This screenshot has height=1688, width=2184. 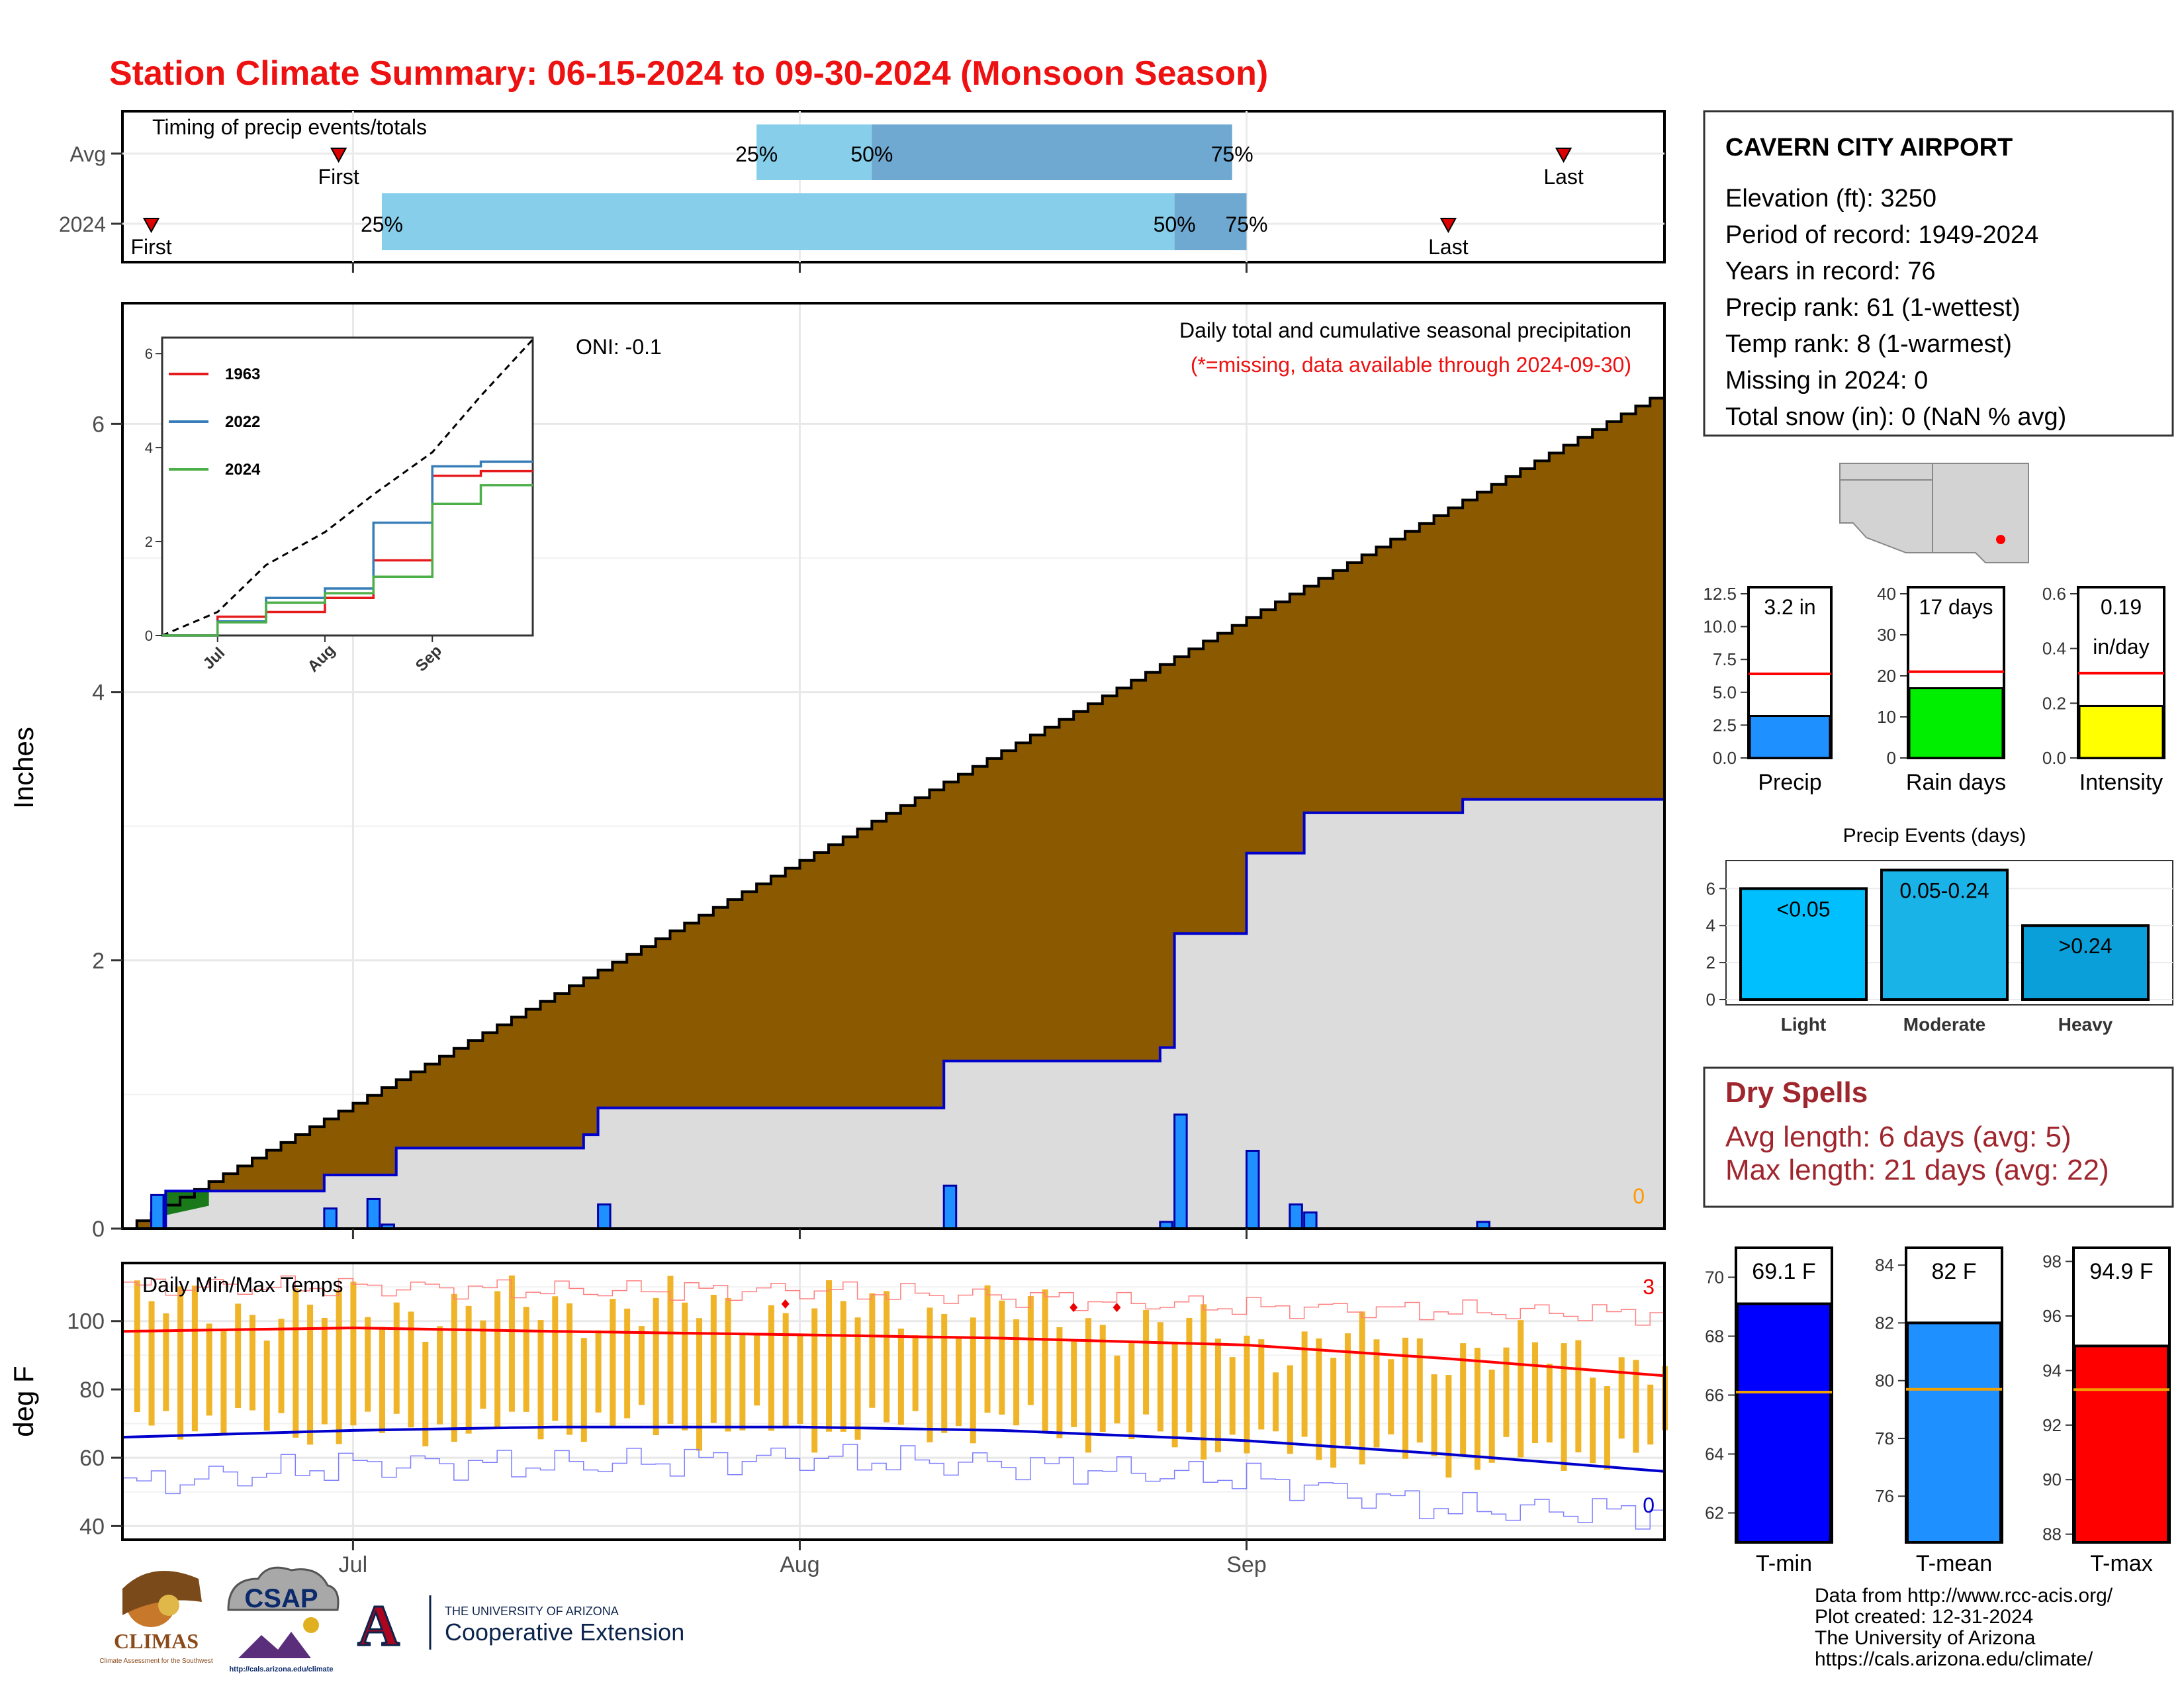 I want to click on station-info-line: Period of record: 1949-2024, so click(x=1881, y=235).